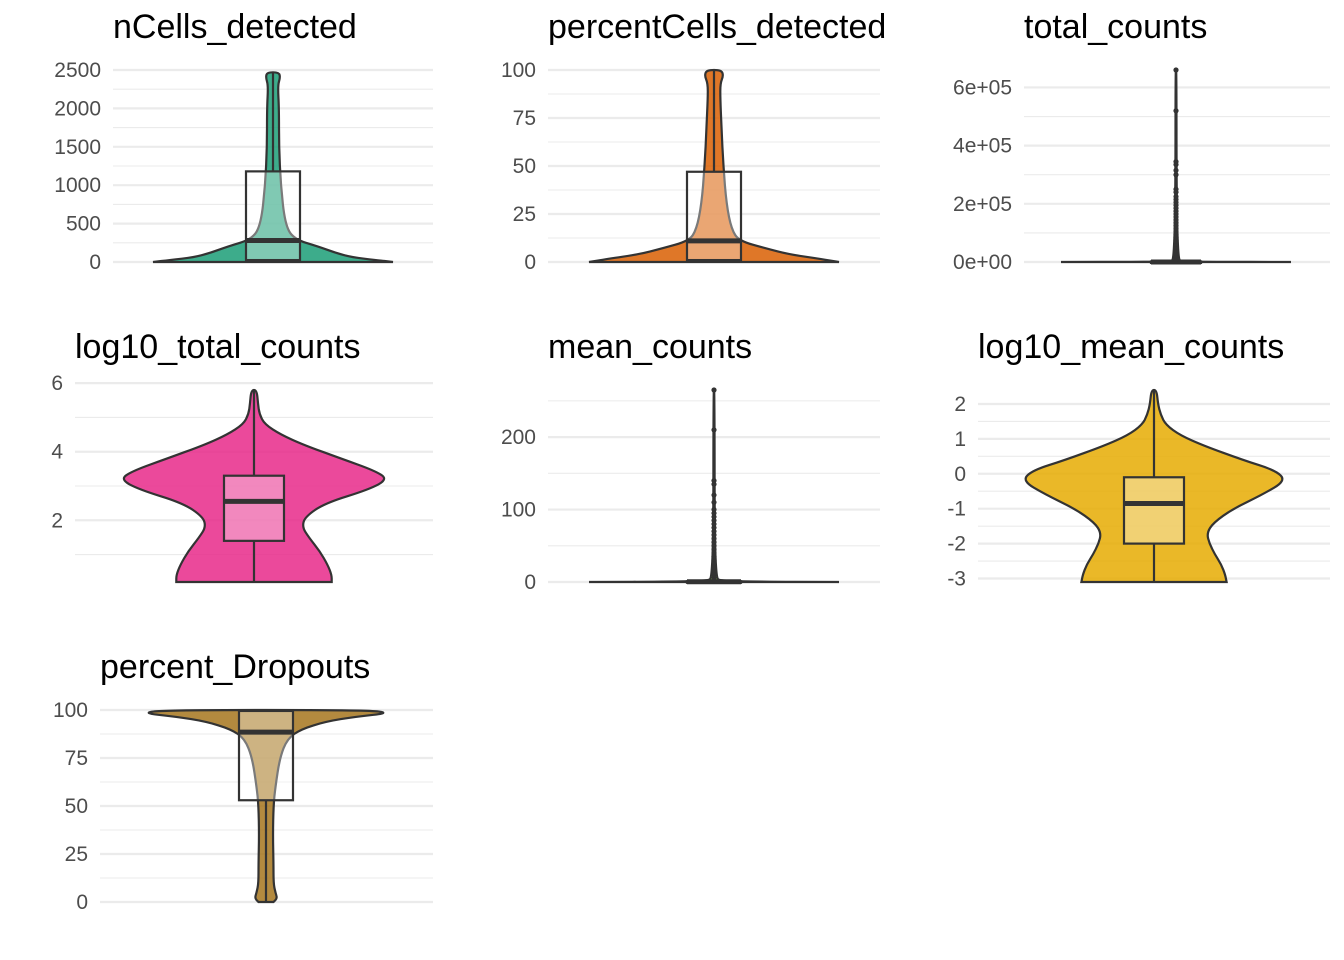  Describe the element at coordinates (217, 347) in the screenshot. I see `panel-title: log10_total_counts` at that location.